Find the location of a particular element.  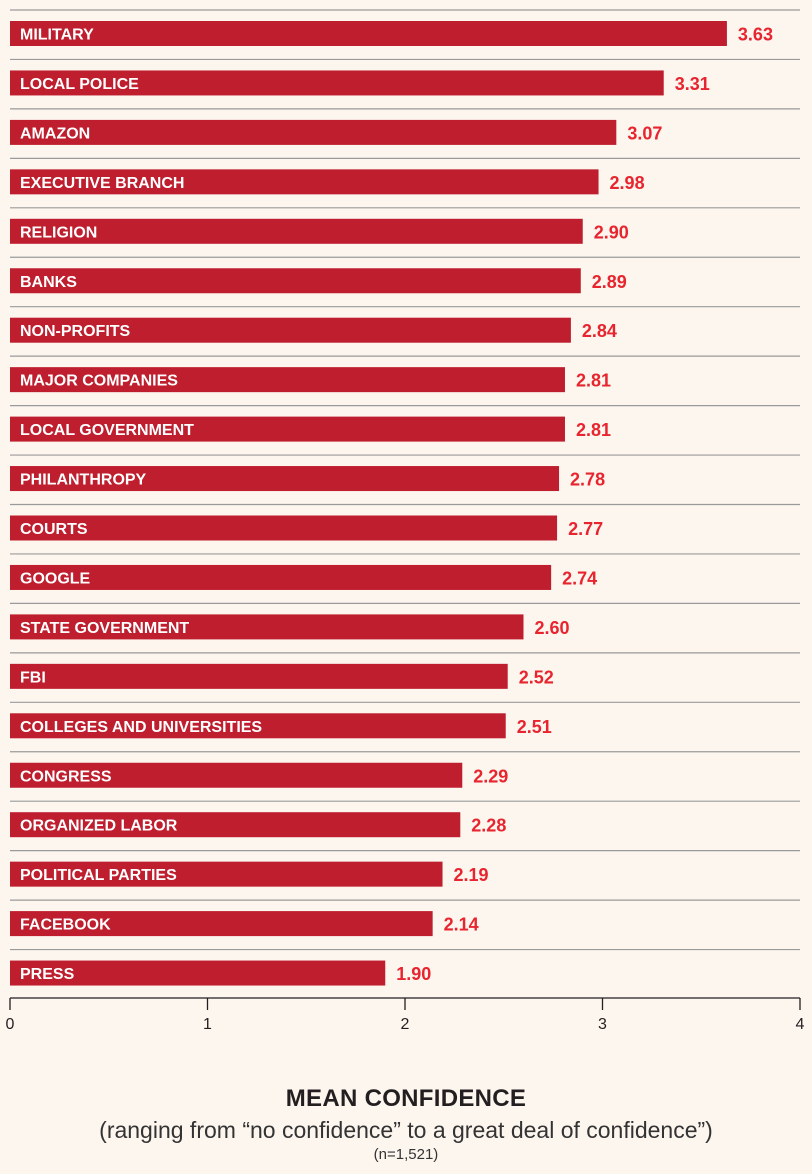

bar-value-label: 2.78 is located at coordinates (587, 480).